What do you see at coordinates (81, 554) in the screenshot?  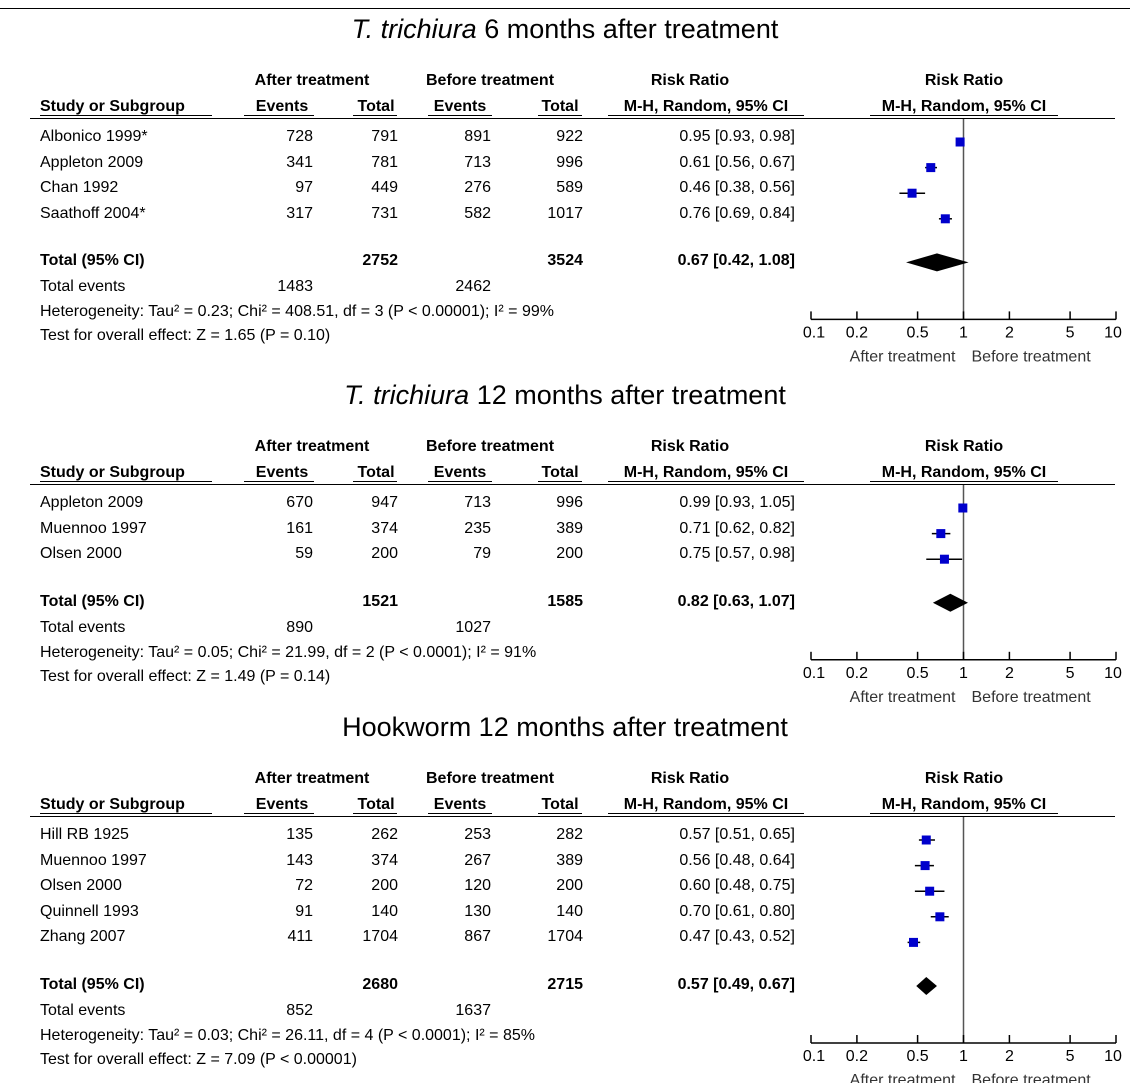 I see `study-name: Olsen 2000` at bounding box center [81, 554].